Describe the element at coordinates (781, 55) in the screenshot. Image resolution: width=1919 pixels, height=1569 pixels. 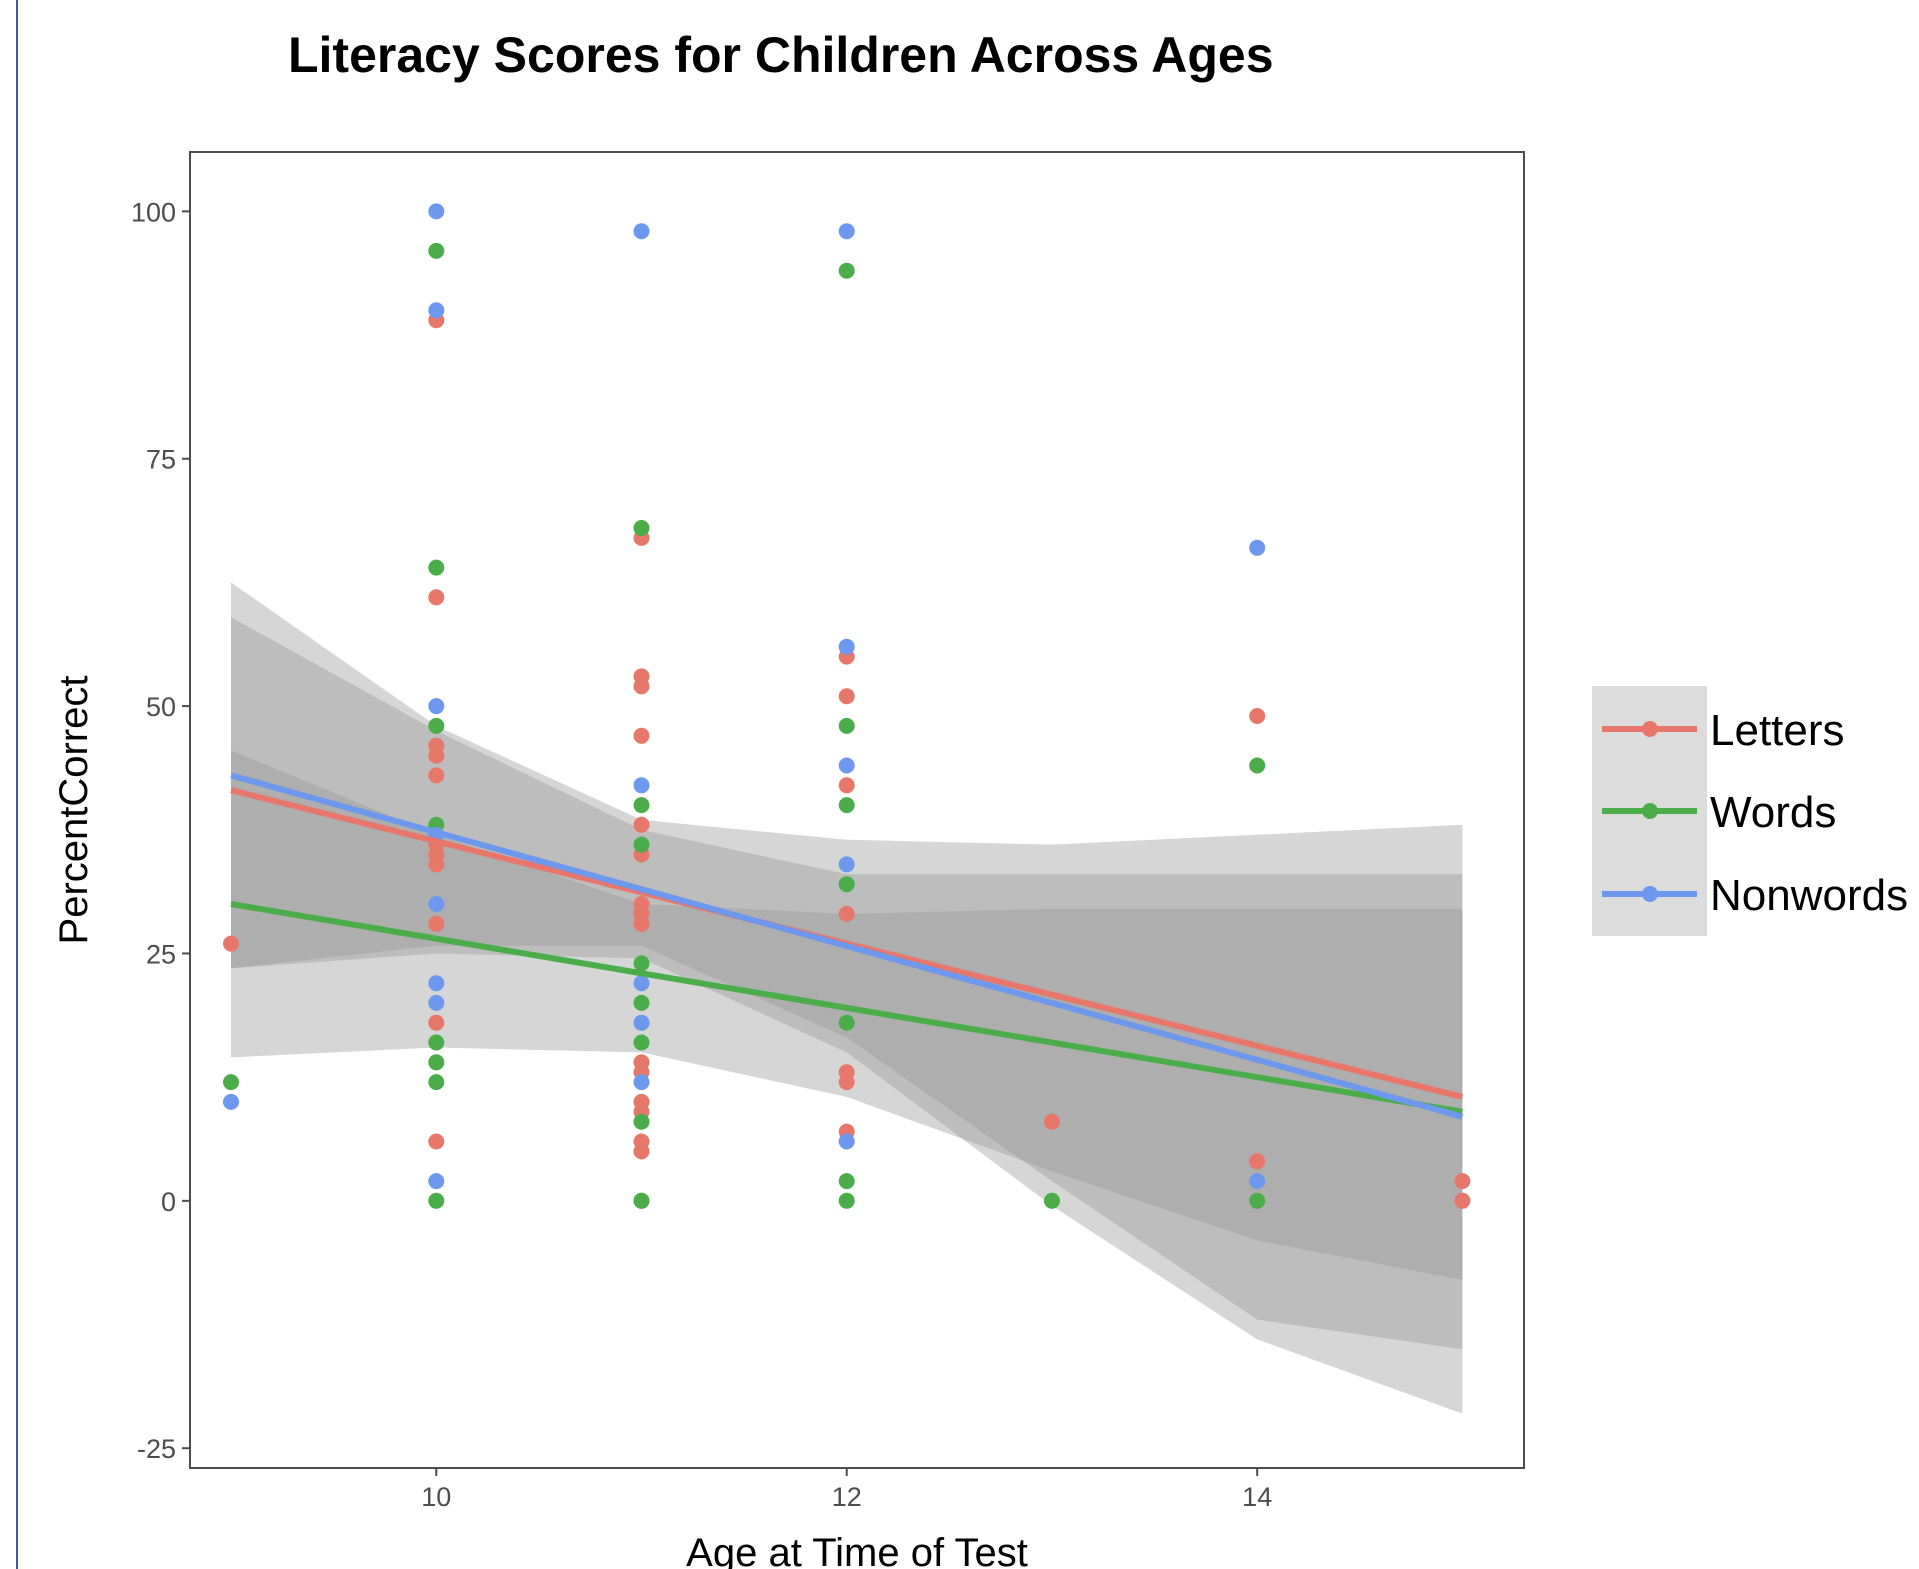
I see `chart-title: Literacy Scores for Children Across Ages` at that location.